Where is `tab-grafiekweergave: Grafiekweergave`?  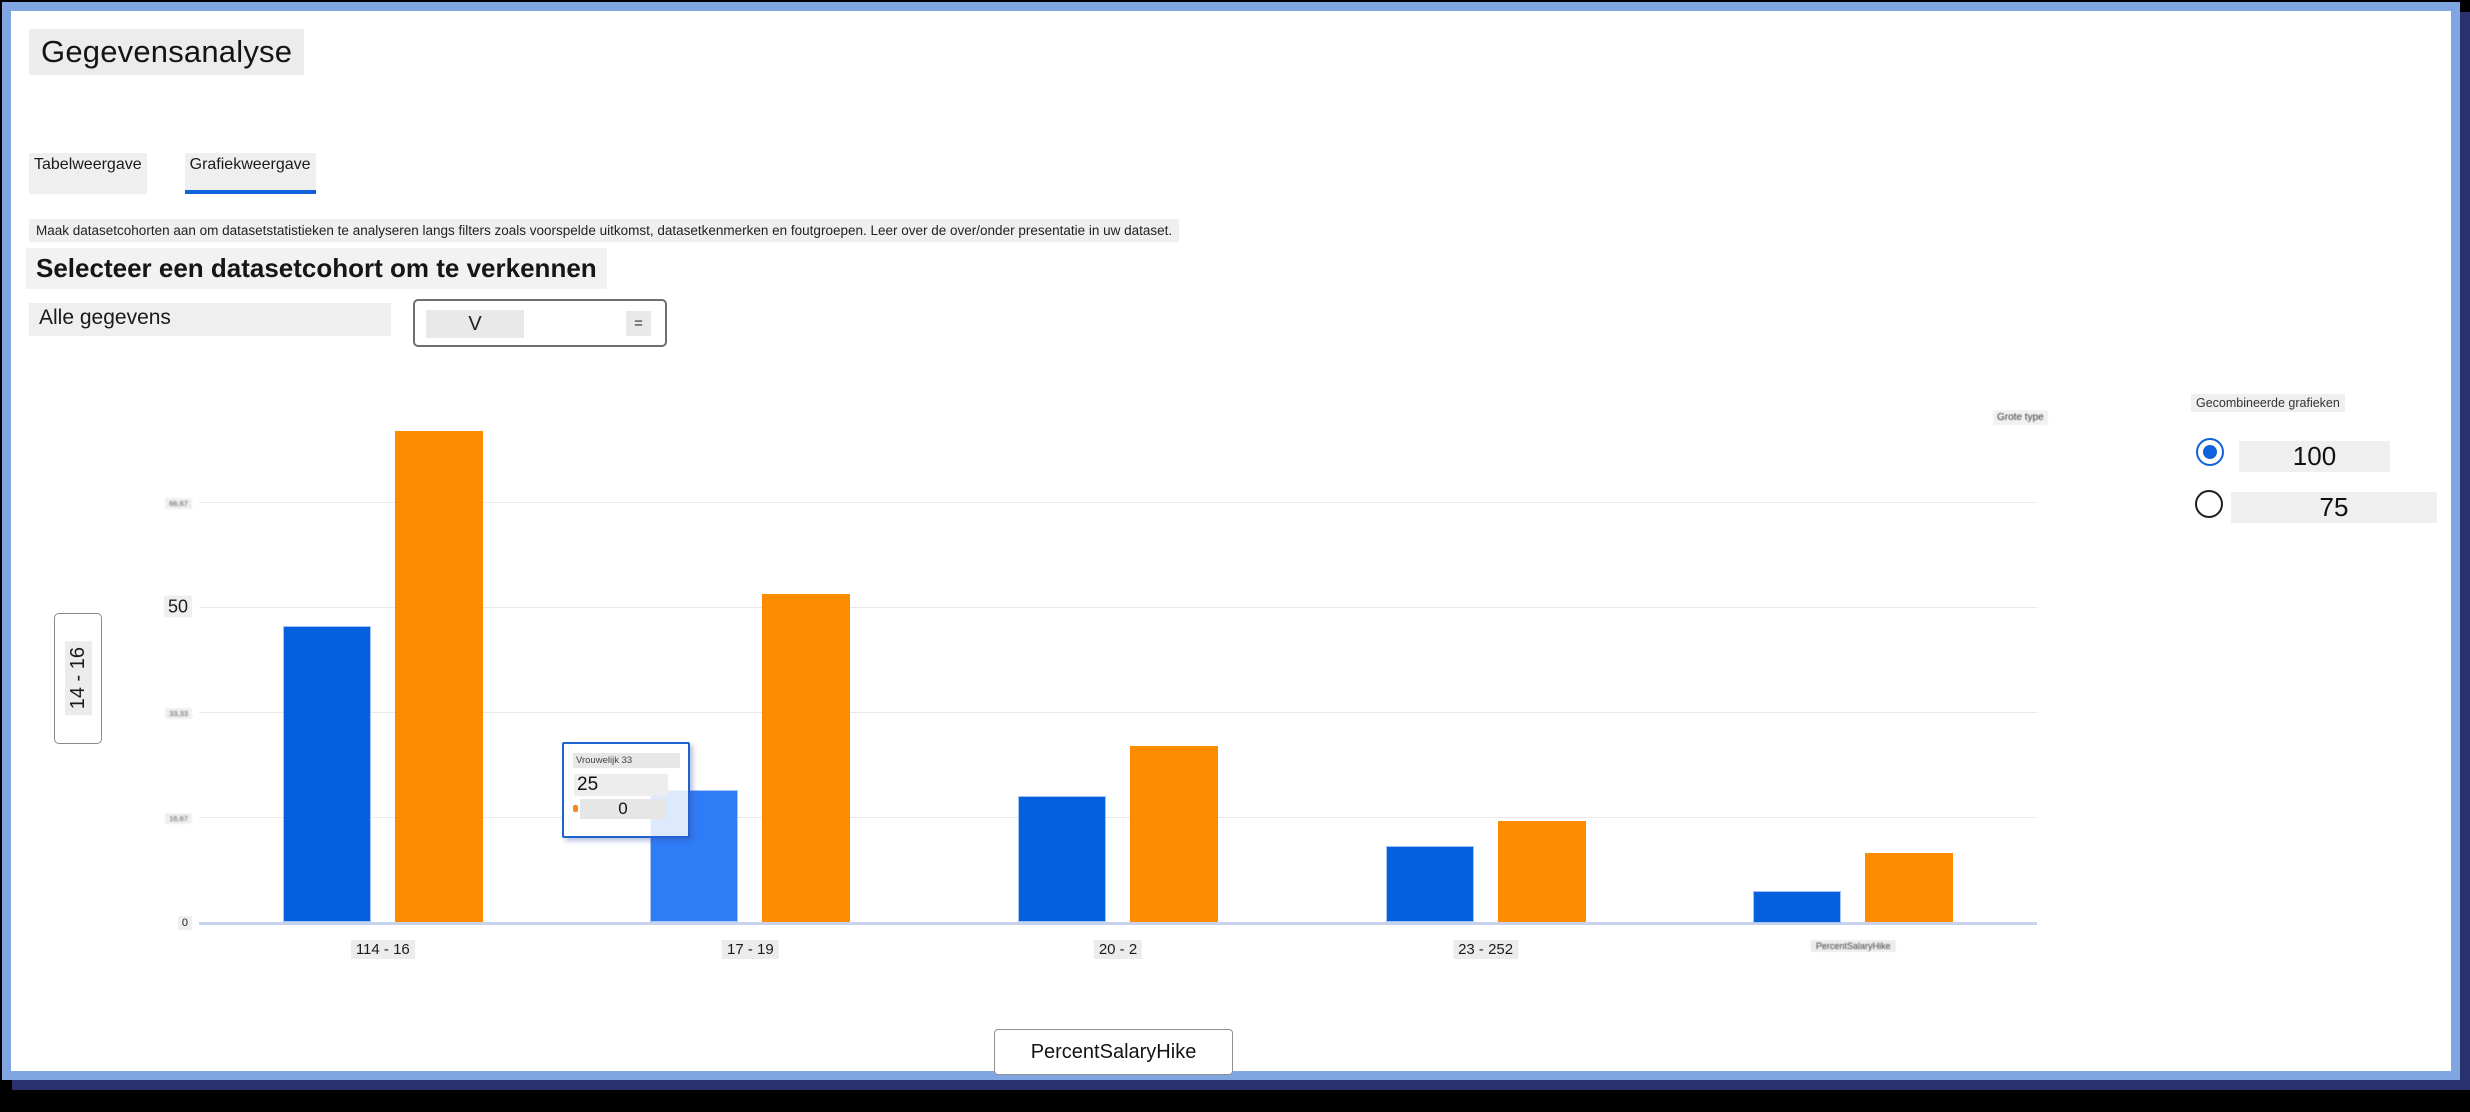
tab-grafiekweergave: Grafiekweergave is located at coordinates (250, 173).